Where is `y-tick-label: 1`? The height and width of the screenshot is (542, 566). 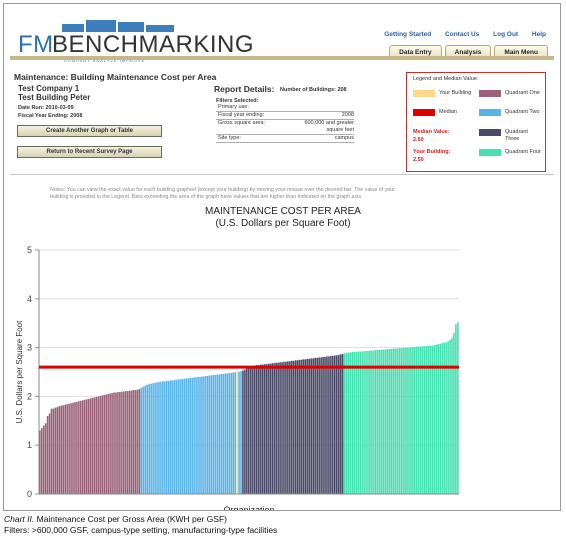 y-tick-label: 1 is located at coordinates (29, 445).